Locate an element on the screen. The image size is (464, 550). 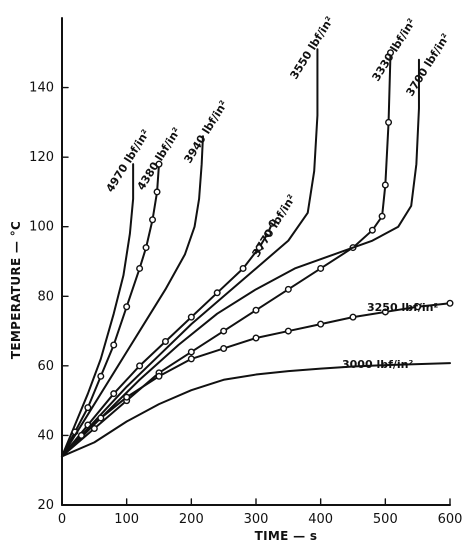
x-tick-label: 600 is located at coordinates (450, 519).